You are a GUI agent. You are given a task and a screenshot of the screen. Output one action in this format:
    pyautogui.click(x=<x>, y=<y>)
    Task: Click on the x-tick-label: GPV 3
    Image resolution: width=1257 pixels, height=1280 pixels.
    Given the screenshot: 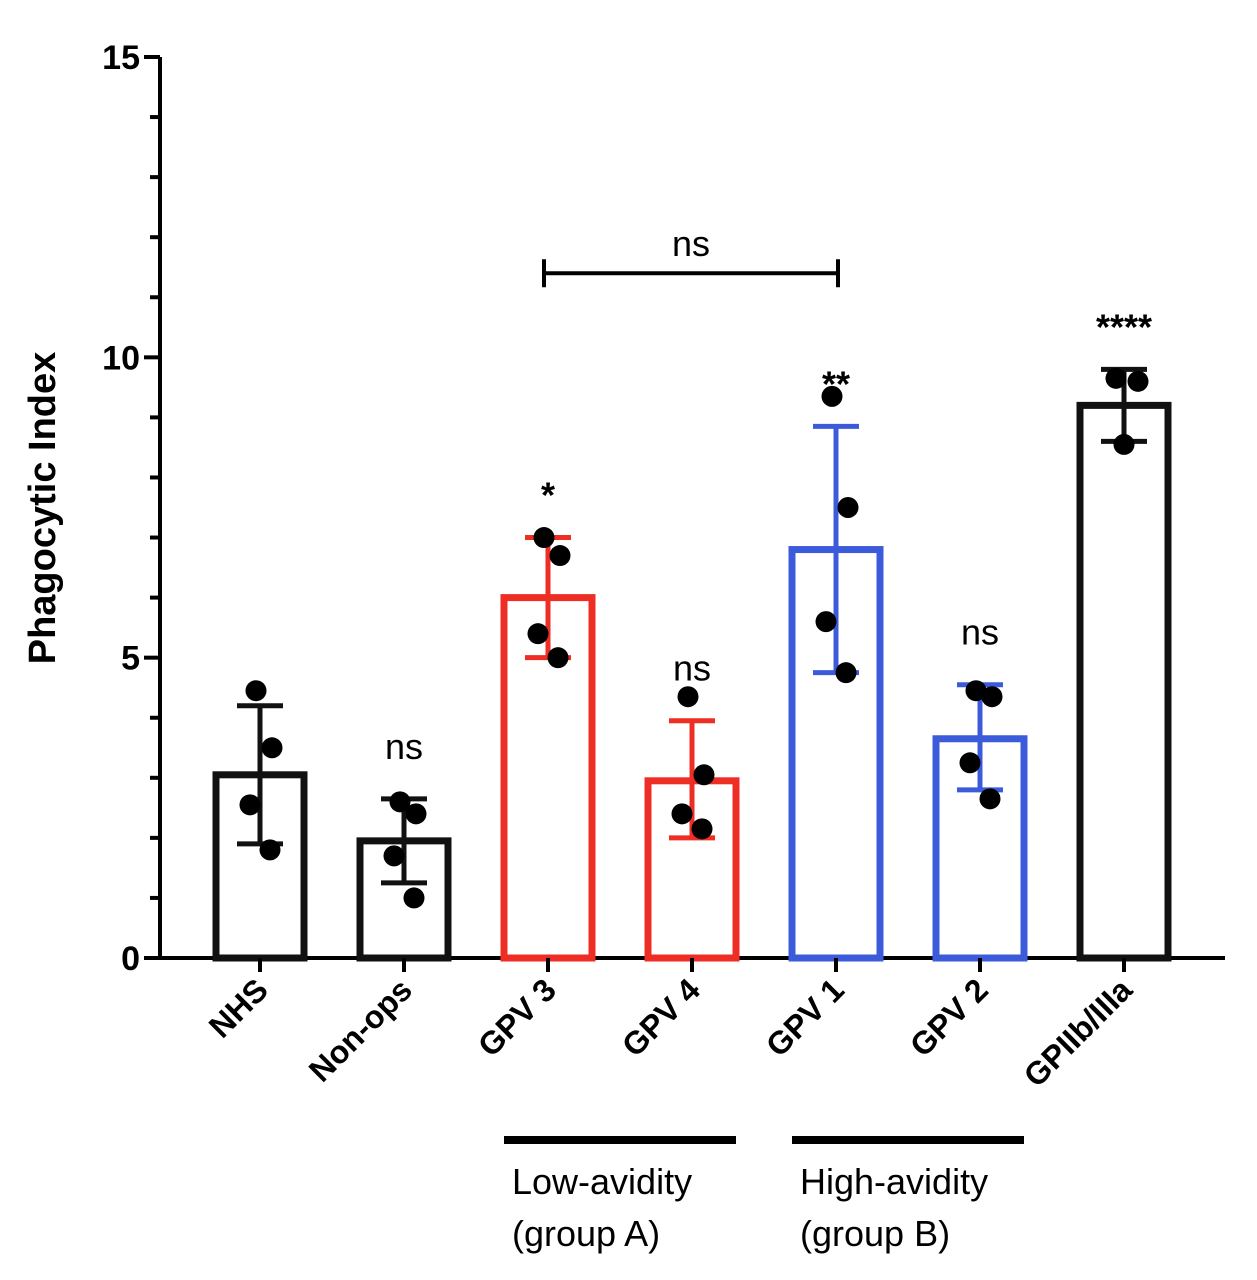 What is the action you would take?
    pyautogui.click(x=517, y=1017)
    